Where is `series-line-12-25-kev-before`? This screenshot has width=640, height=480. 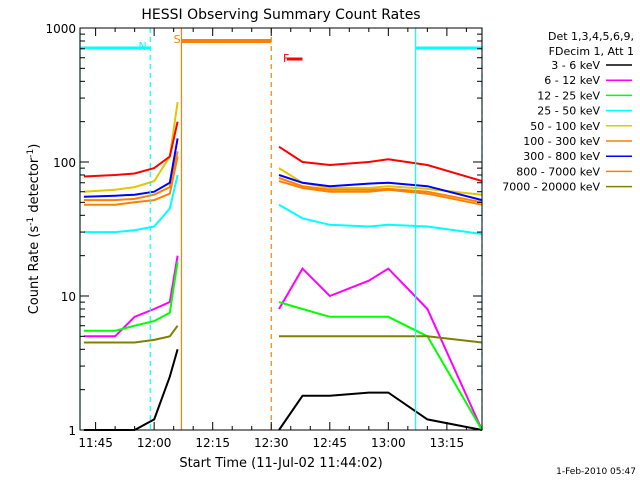 series-line-12-25-kev-before is located at coordinates (131, 296).